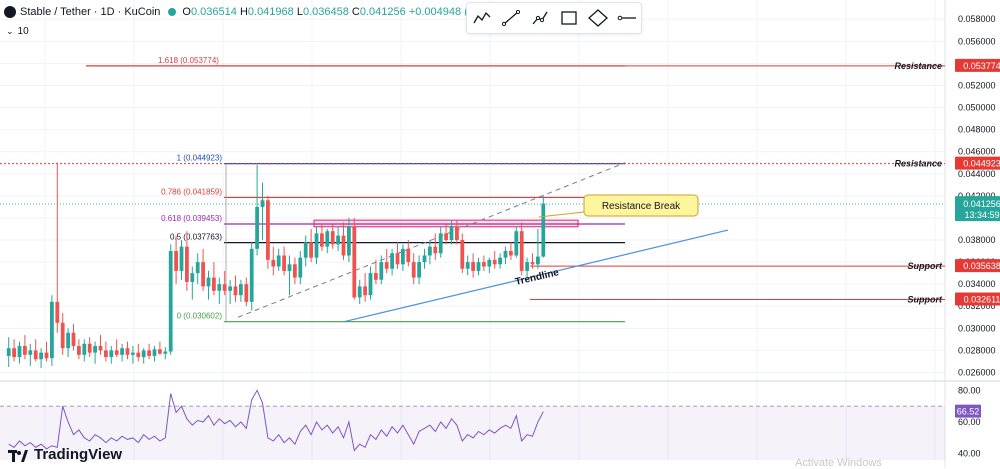 The width and height of the screenshot is (1000, 469). What do you see at coordinates (482, 18) in the screenshot?
I see `trend-angle-icon` at bounding box center [482, 18].